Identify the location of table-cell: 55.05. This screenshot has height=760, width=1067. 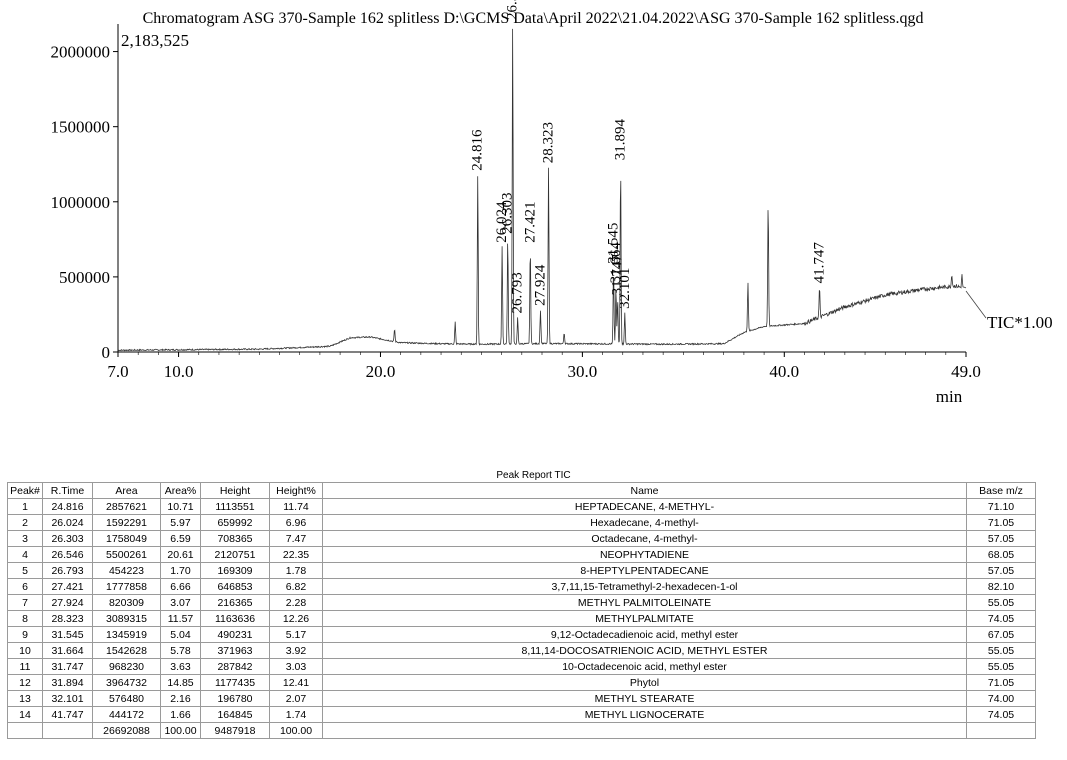
(1001, 666).